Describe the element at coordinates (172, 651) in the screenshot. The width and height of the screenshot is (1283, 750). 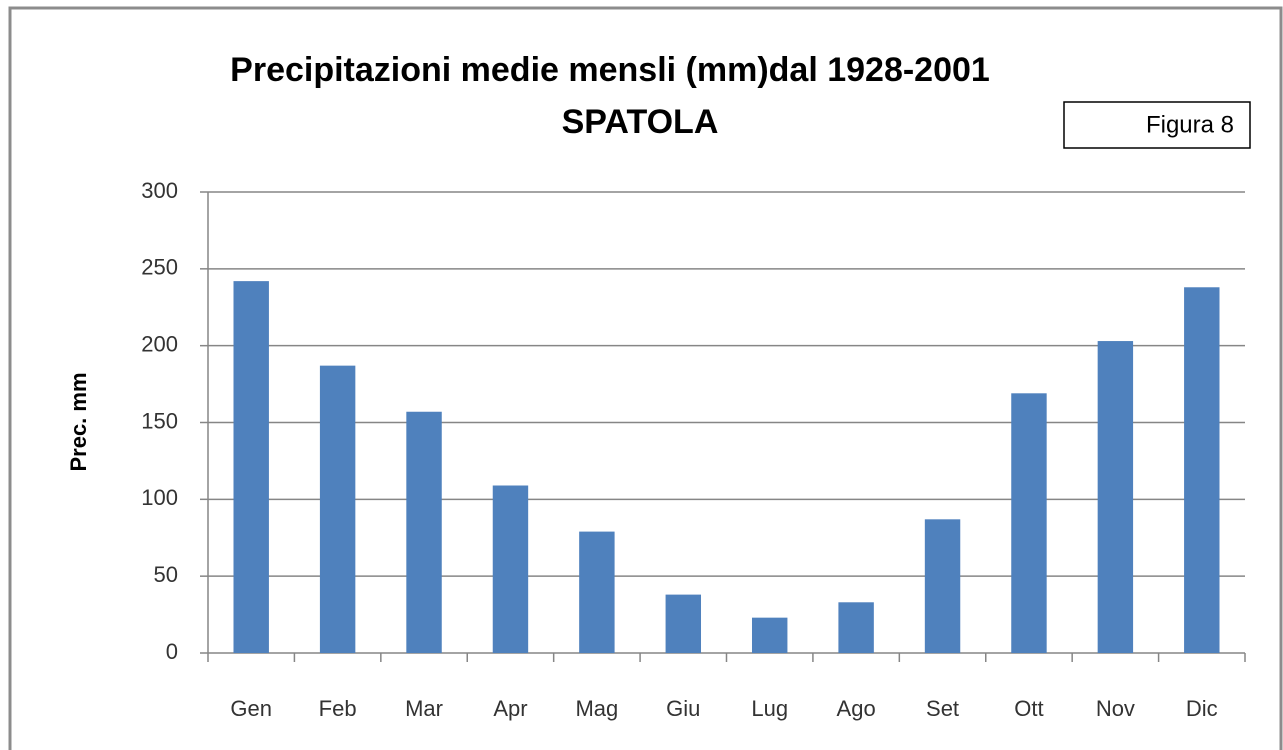
I see `y-tick-label: 0` at that location.